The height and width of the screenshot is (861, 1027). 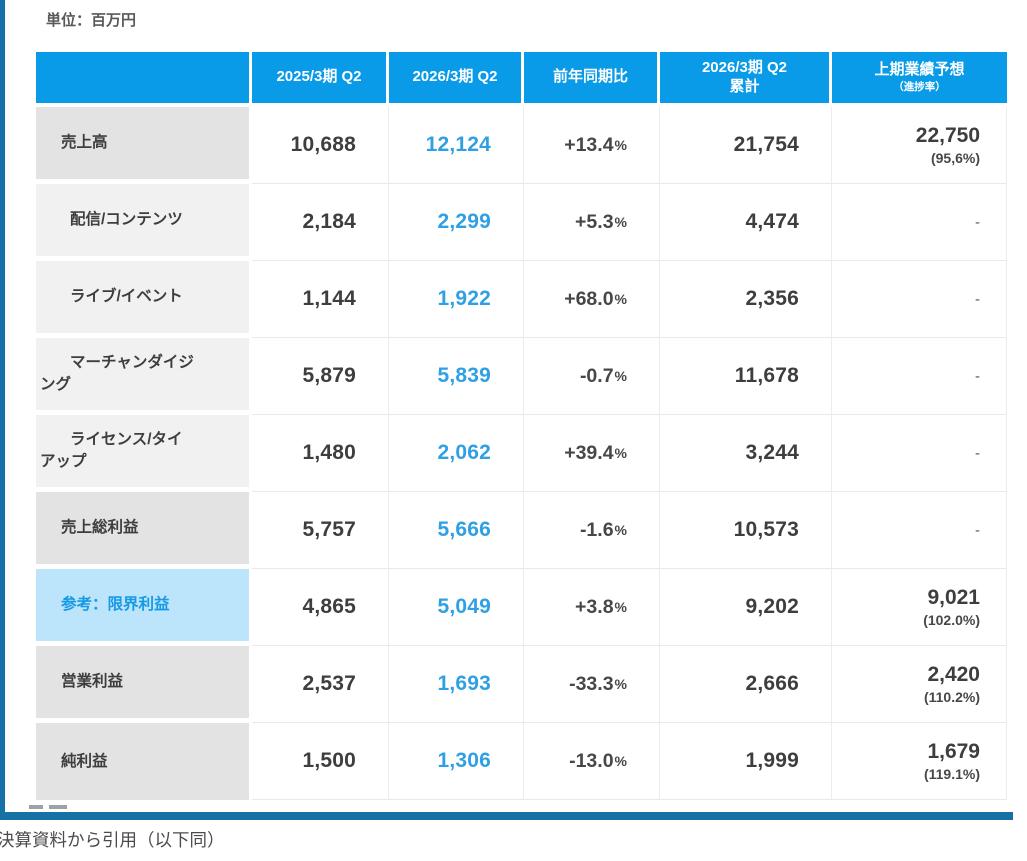 What do you see at coordinates (592, 145) in the screenshot?
I see `value-yoy: +13.4%` at bounding box center [592, 145].